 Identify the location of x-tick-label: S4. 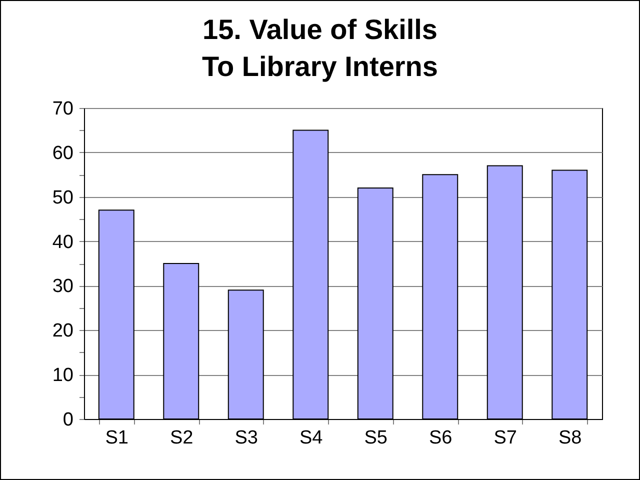
(312, 438).